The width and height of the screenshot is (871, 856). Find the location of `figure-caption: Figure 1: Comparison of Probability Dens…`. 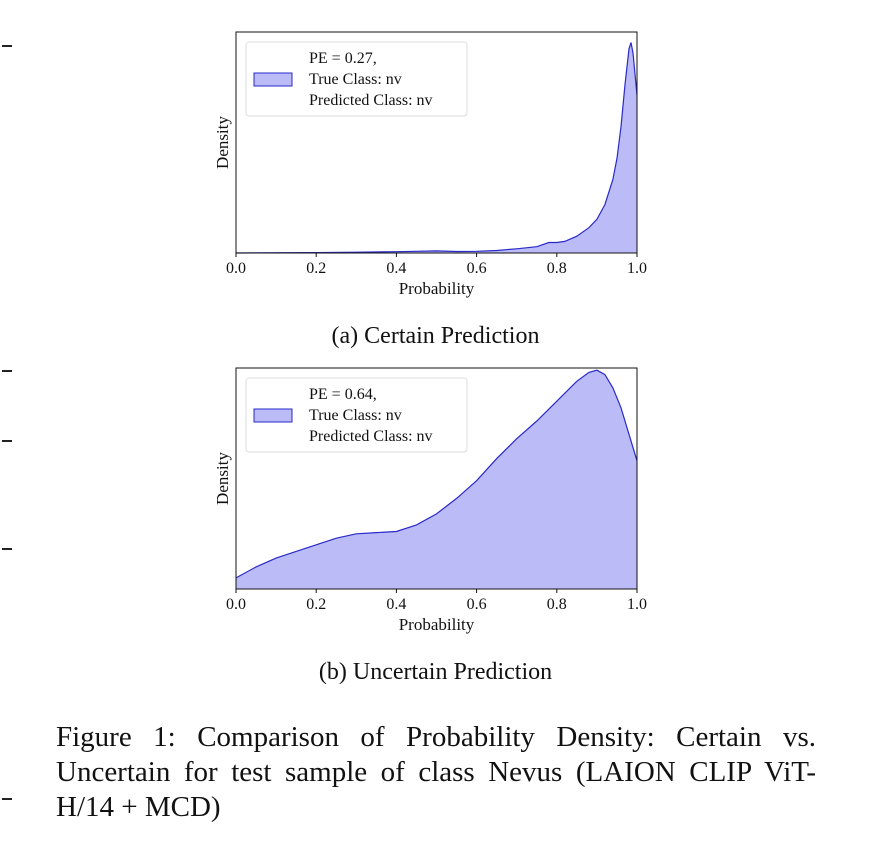

figure-caption: Figure 1: Comparison of Probability Dens… is located at coordinates (436, 772).